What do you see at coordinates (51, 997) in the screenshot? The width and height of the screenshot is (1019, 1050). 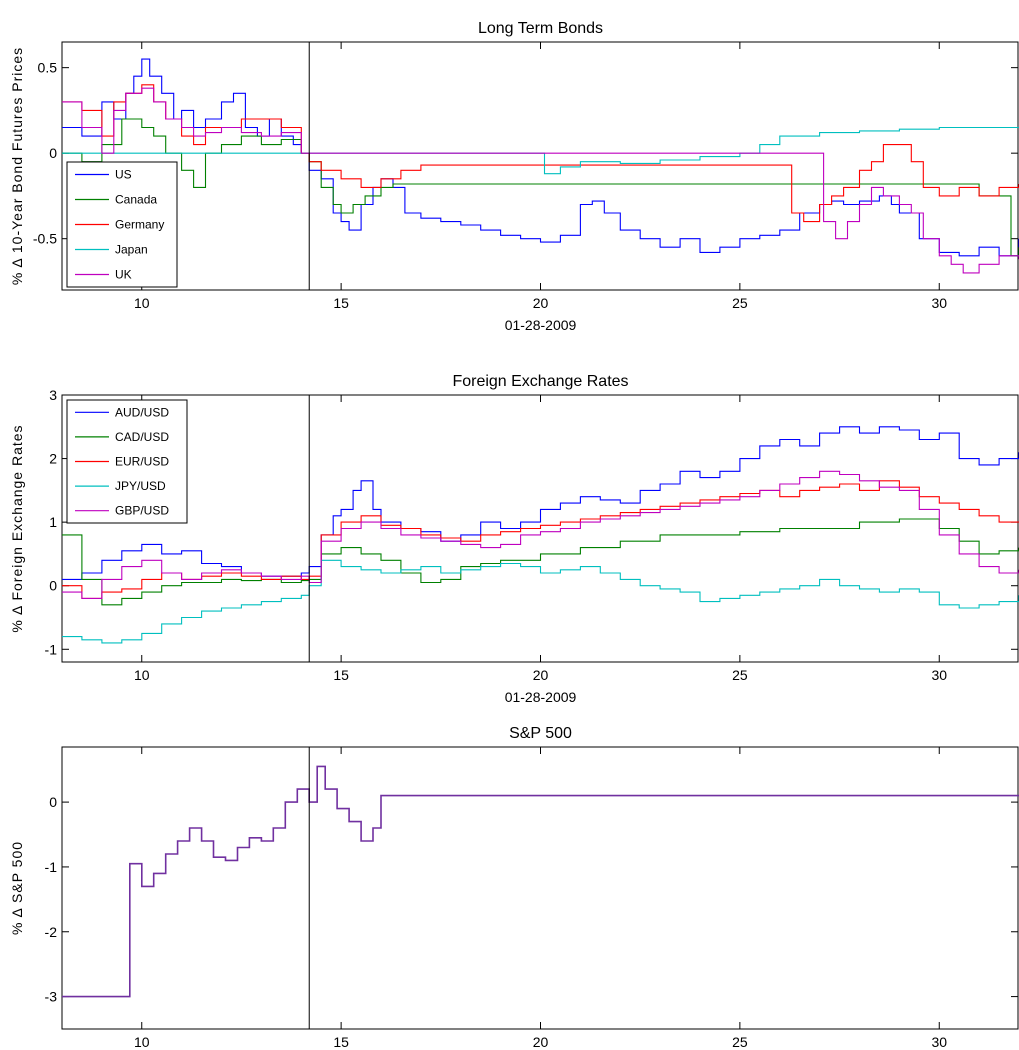 I see `y-tick-label: -3` at bounding box center [51, 997].